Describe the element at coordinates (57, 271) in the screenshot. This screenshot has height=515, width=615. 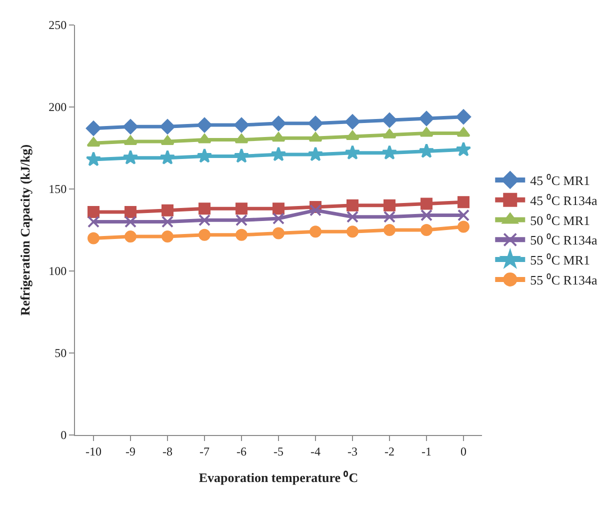
I see `y-tick-label: 100` at that location.